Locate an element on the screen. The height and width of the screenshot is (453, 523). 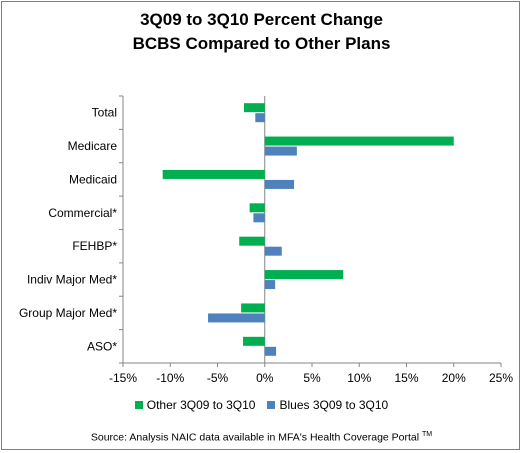
legend-swatch-other is located at coordinates (138, 405).